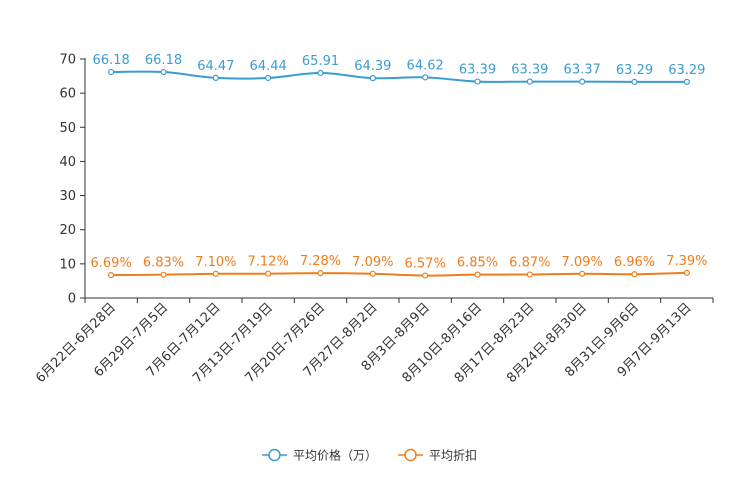 Image resolution: width=744 pixels, height=496 pixels. I want to click on data-label: 64.62, so click(425, 65).